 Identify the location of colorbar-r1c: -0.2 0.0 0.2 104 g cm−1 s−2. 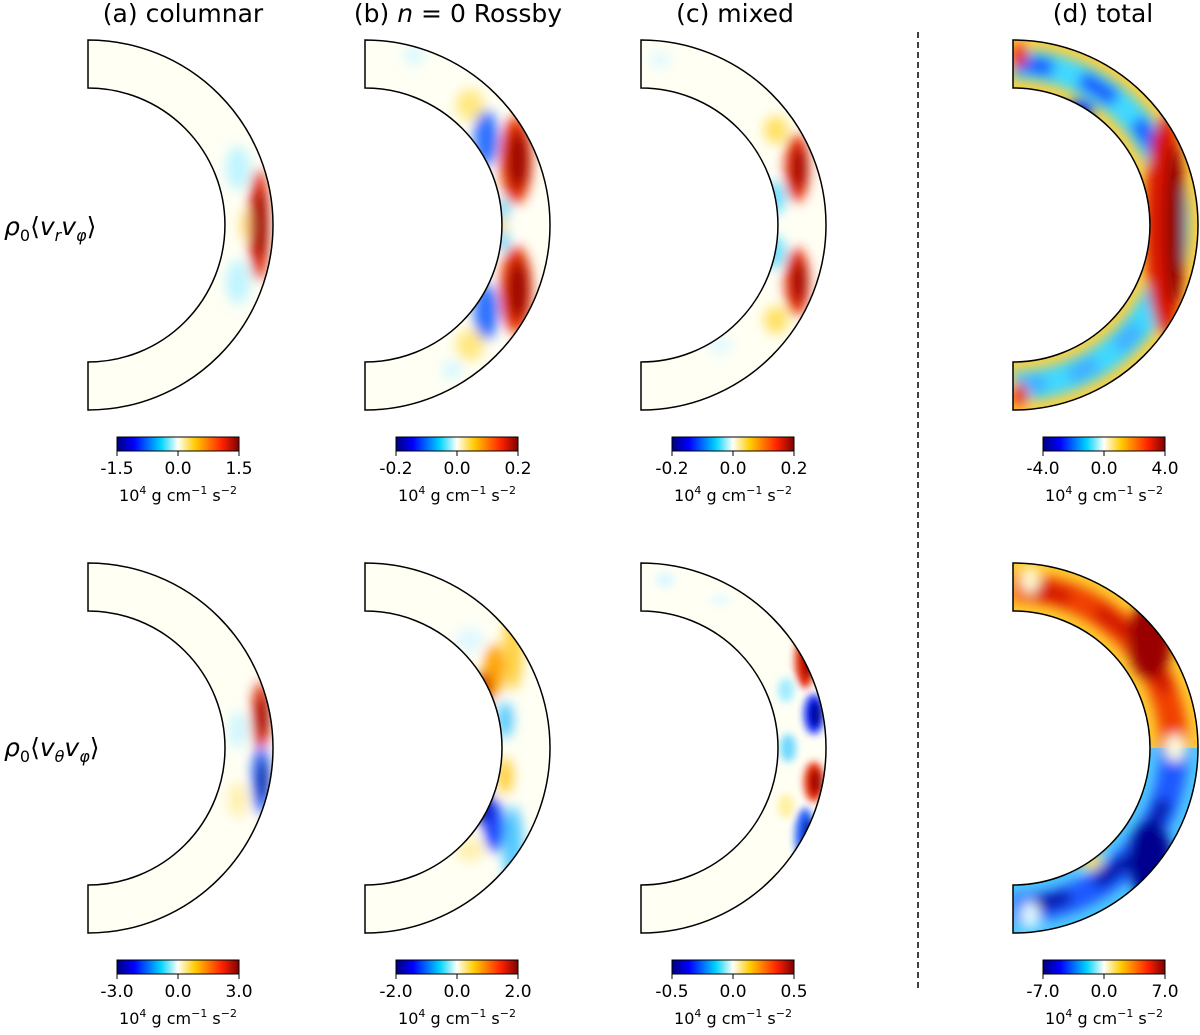
(731, 470).